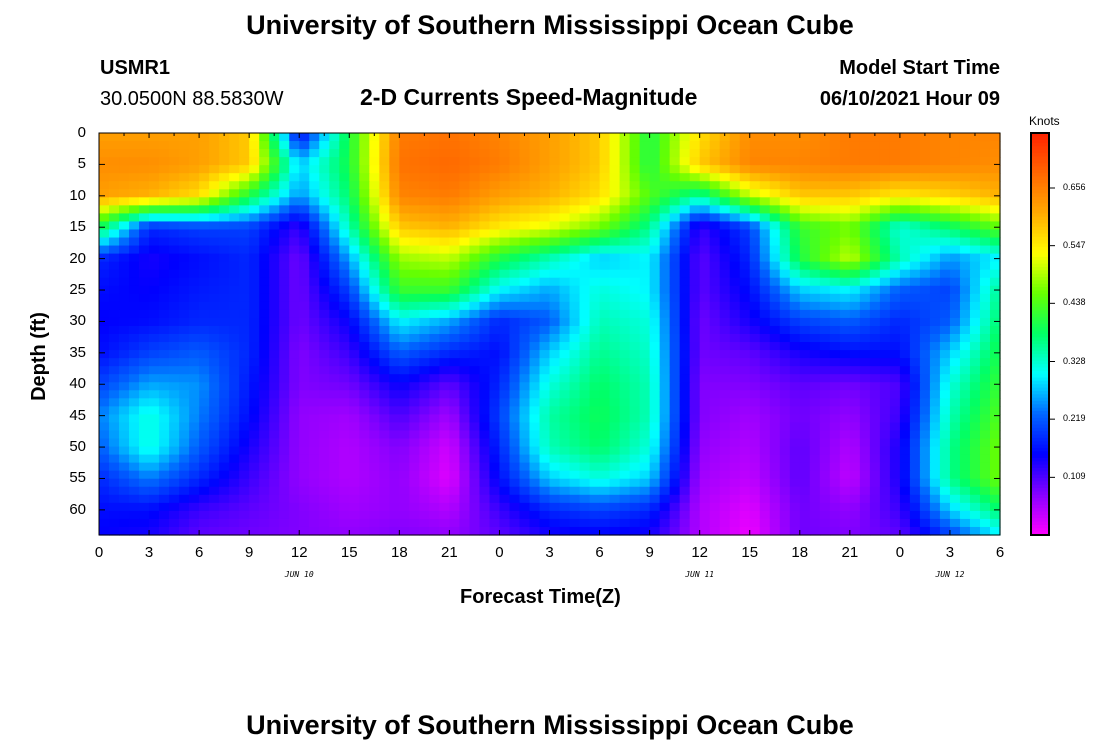 The height and width of the screenshot is (750, 1100). Describe the element at coordinates (81, 164) in the screenshot. I see `y-tick-label: 5` at that location.